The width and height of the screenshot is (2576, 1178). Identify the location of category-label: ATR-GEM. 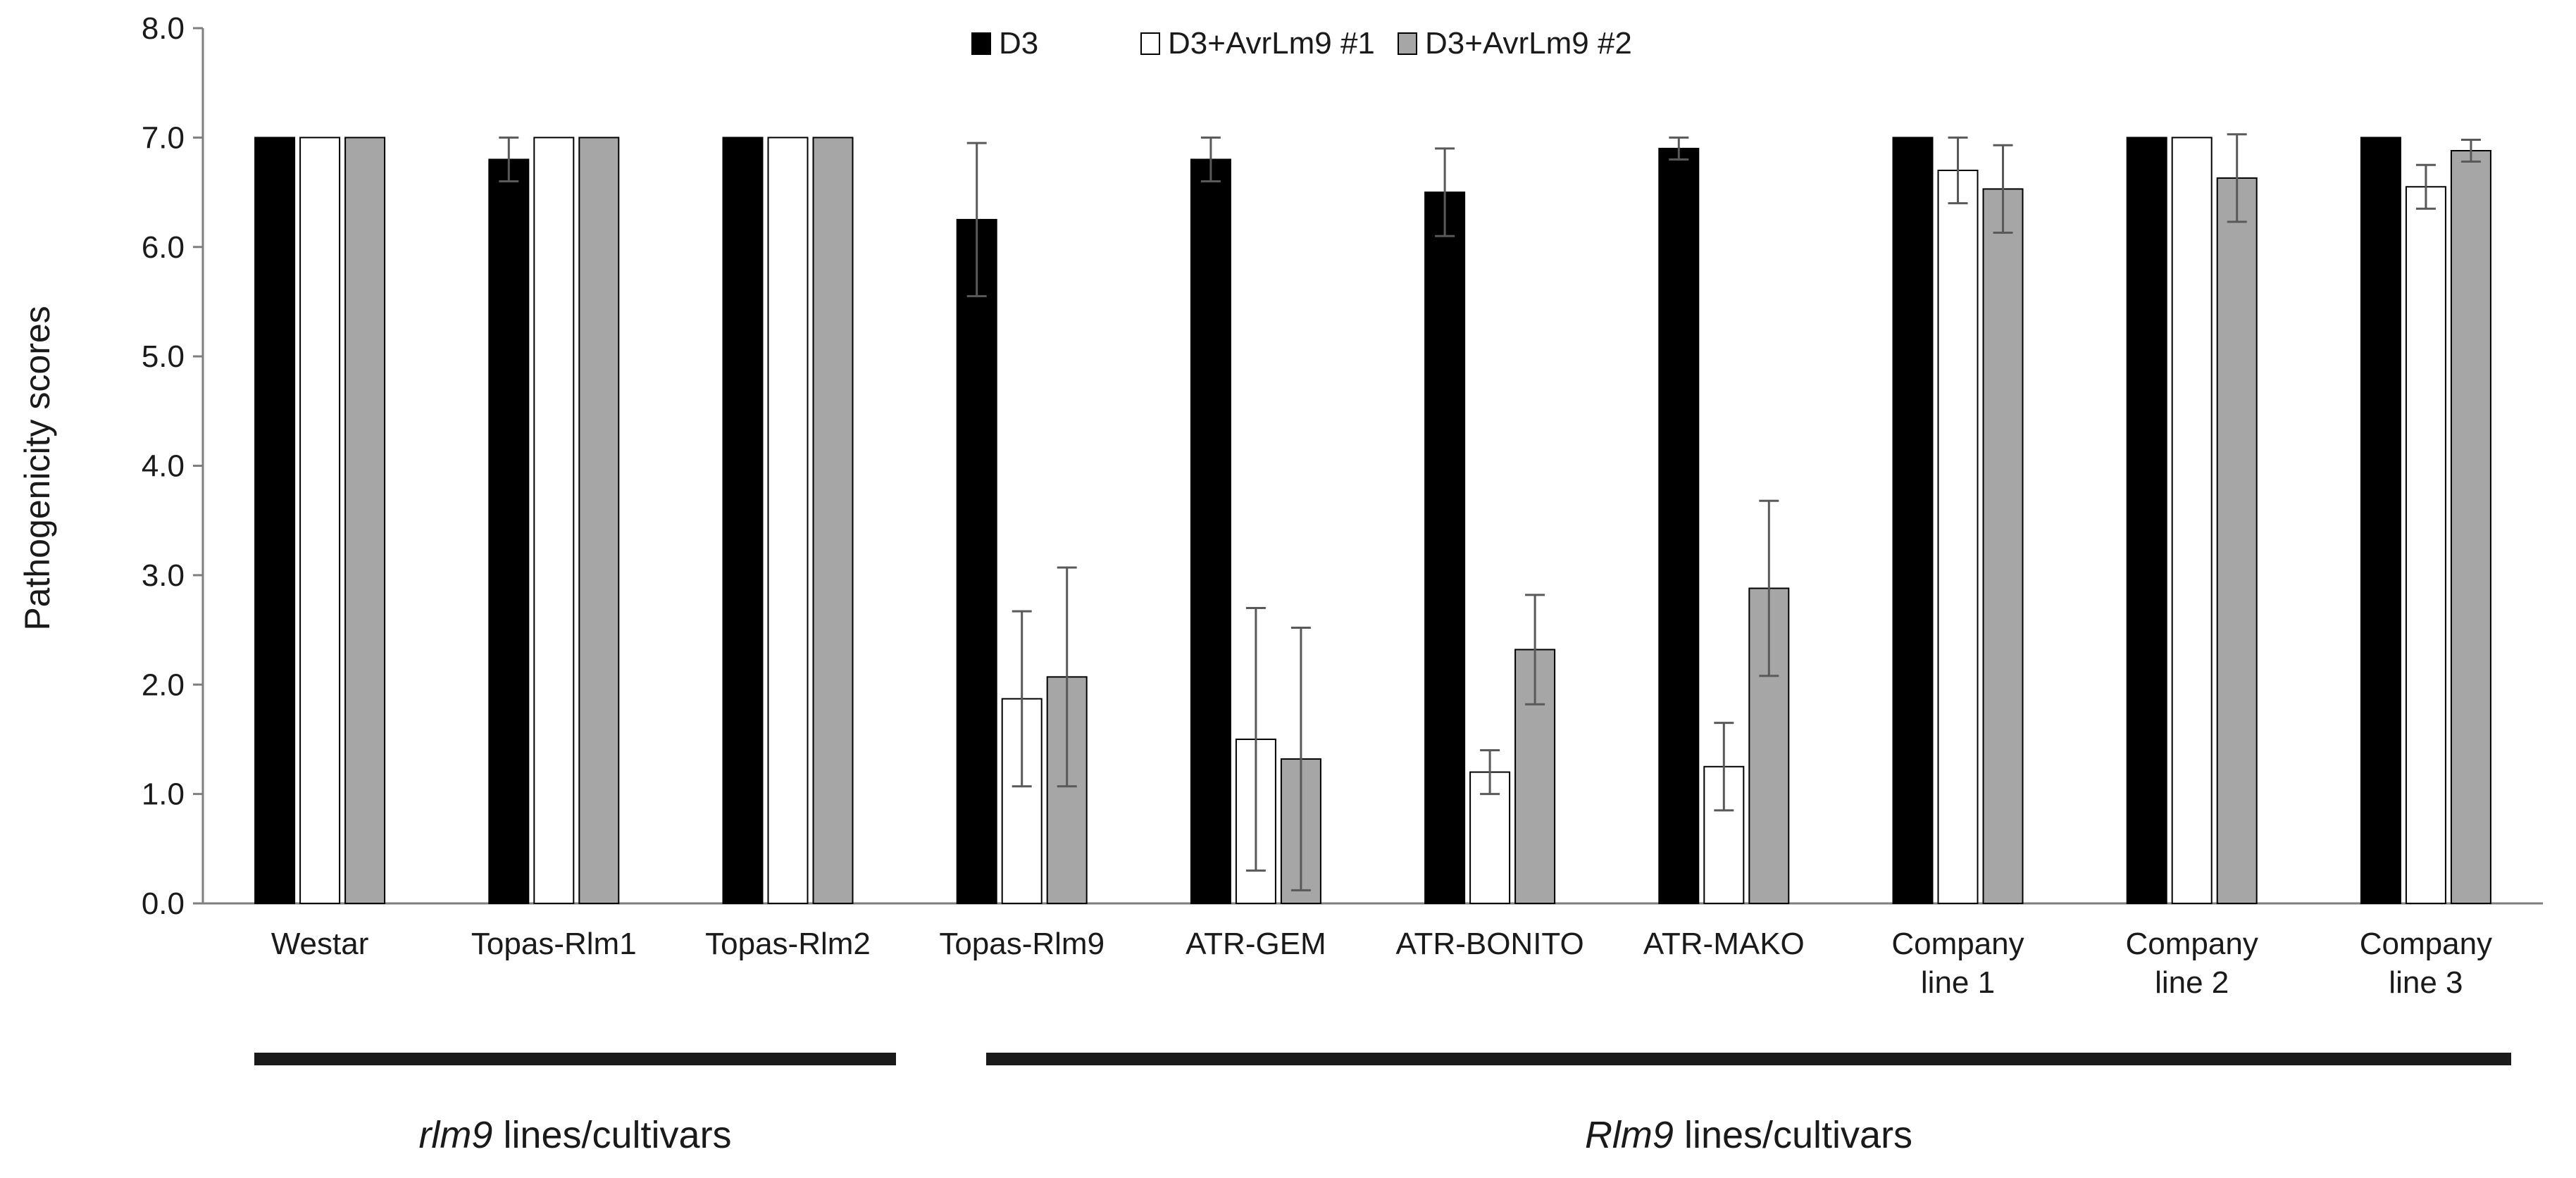
(1256, 944).